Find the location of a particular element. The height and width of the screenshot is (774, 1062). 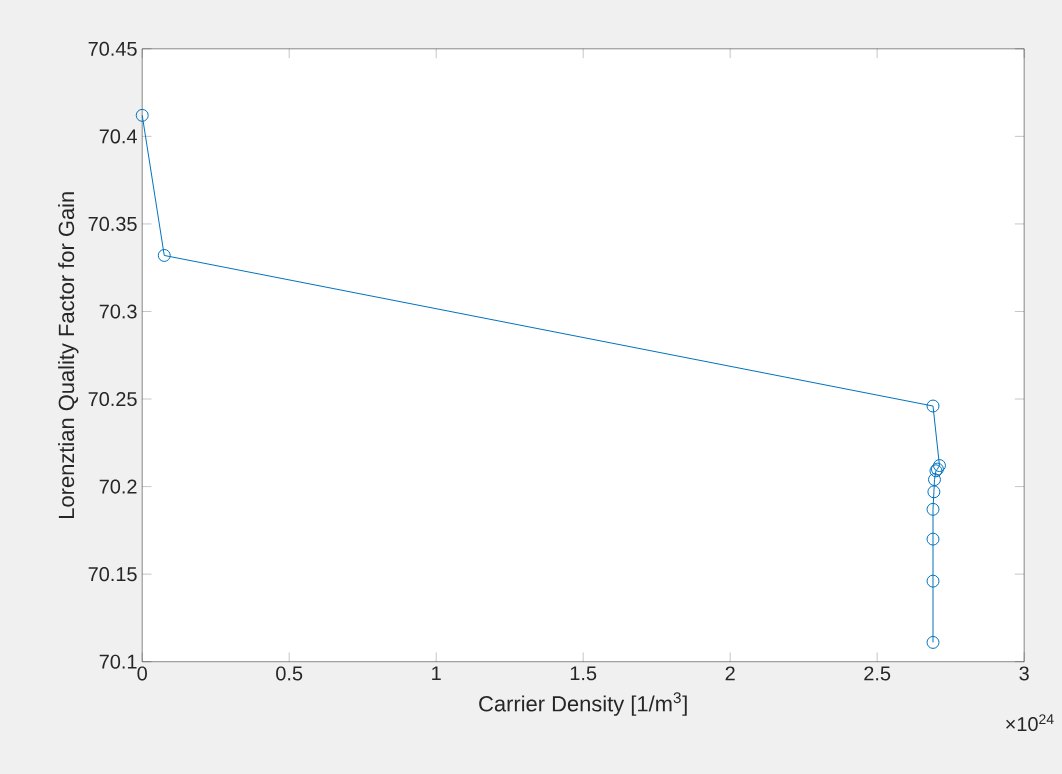

x-tick-label: 1.5 is located at coordinates (583, 673).